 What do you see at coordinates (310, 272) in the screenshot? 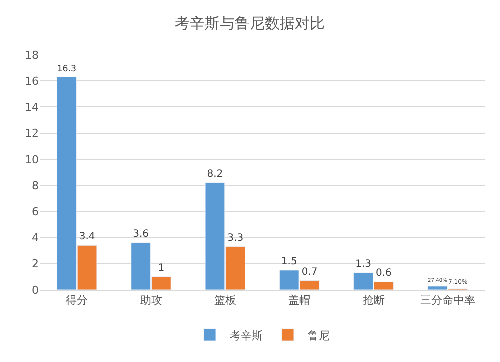
I see `data-label: 0.7` at bounding box center [310, 272].